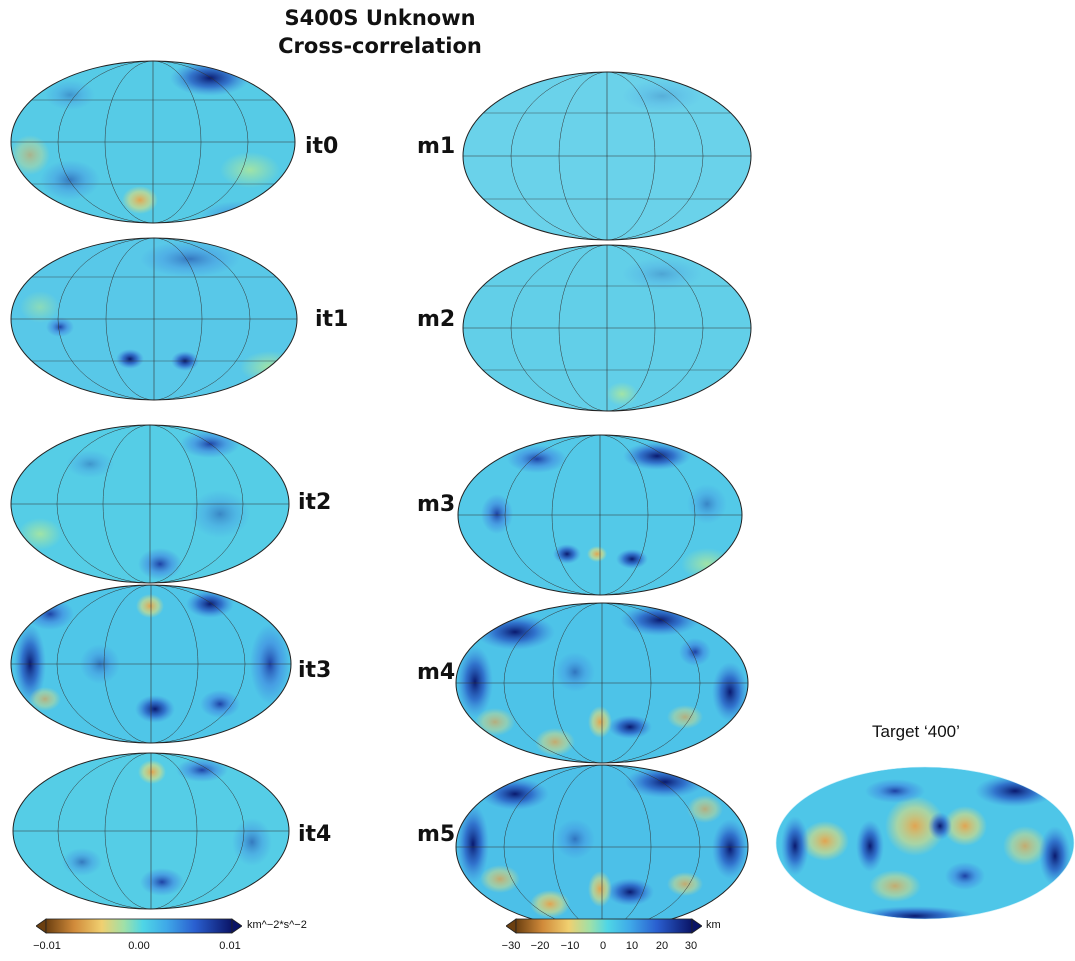 The image size is (1075, 961). What do you see at coordinates (713, 925) in the screenshot?
I see `colorbar-right-unit: km` at bounding box center [713, 925].